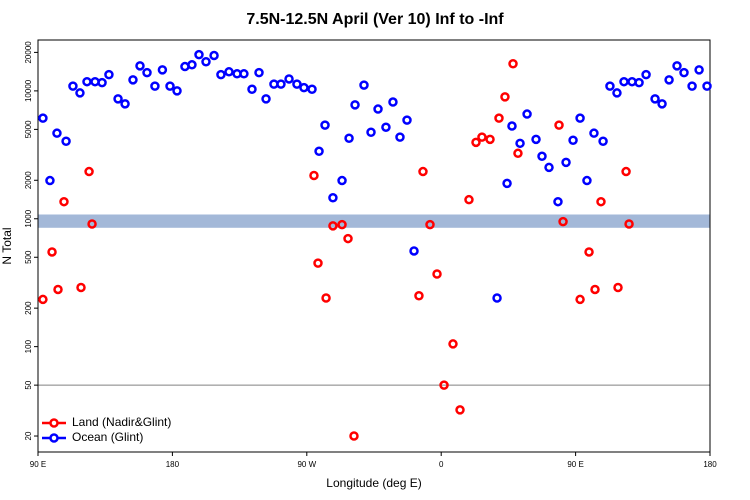 This screenshot has width=750, height=500. What do you see at coordinates (710, 464) in the screenshot?
I see `x-tick-label: 180` at bounding box center [710, 464].